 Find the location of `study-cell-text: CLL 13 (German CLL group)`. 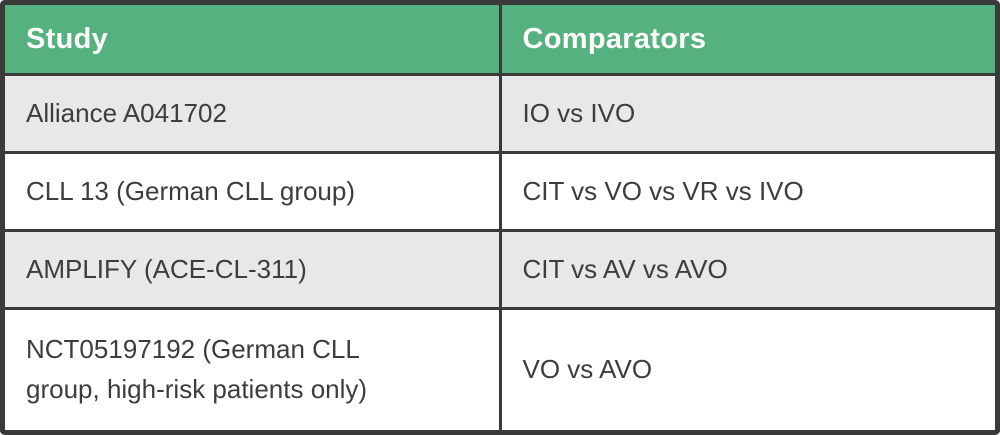

study-cell-text: CLL 13 (German CLL group) is located at coordinates (191, 190).